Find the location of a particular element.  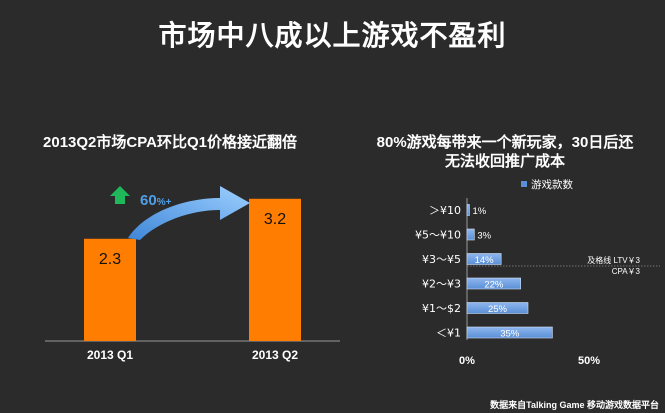

x-tick-label: 50% is located at coordinates (589, 361).